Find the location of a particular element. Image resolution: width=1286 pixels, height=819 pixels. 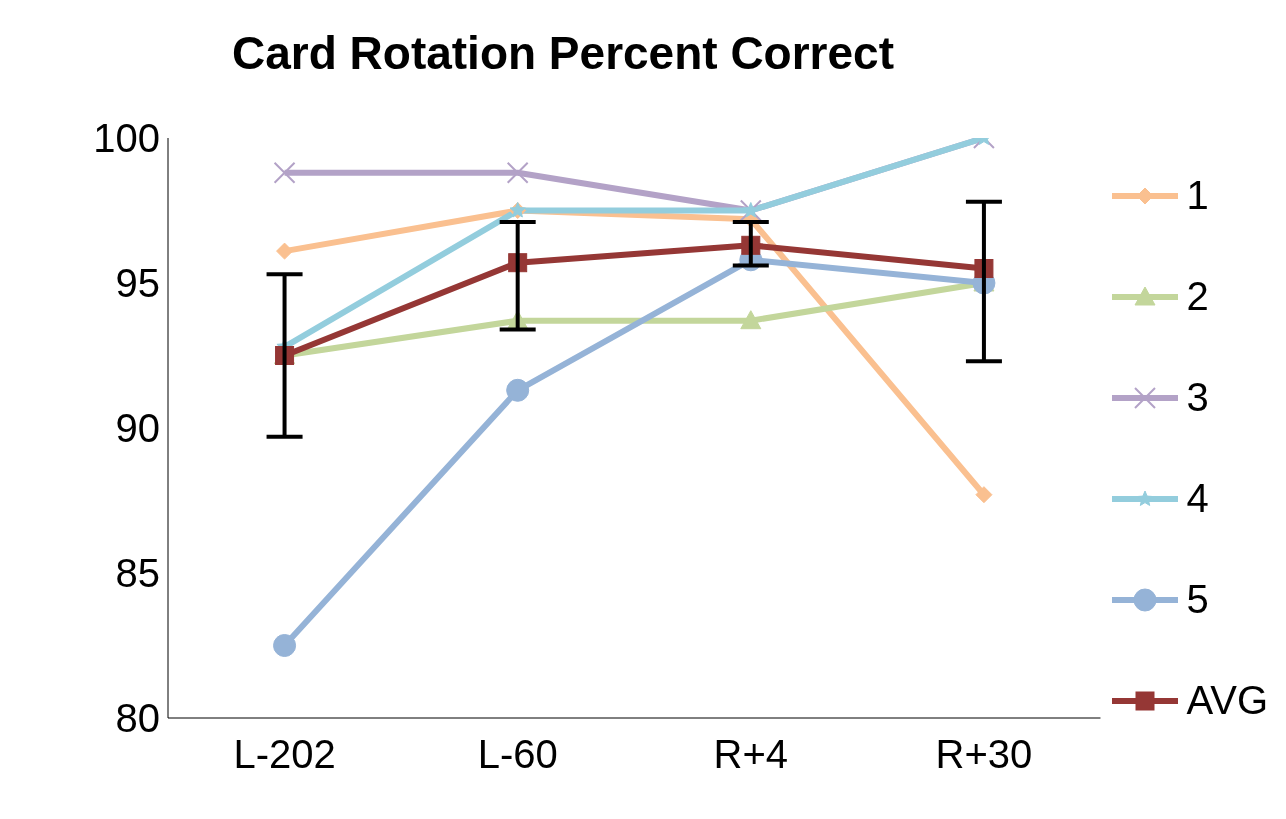

legend-label: 2 is located at coordinates (1197, 296).